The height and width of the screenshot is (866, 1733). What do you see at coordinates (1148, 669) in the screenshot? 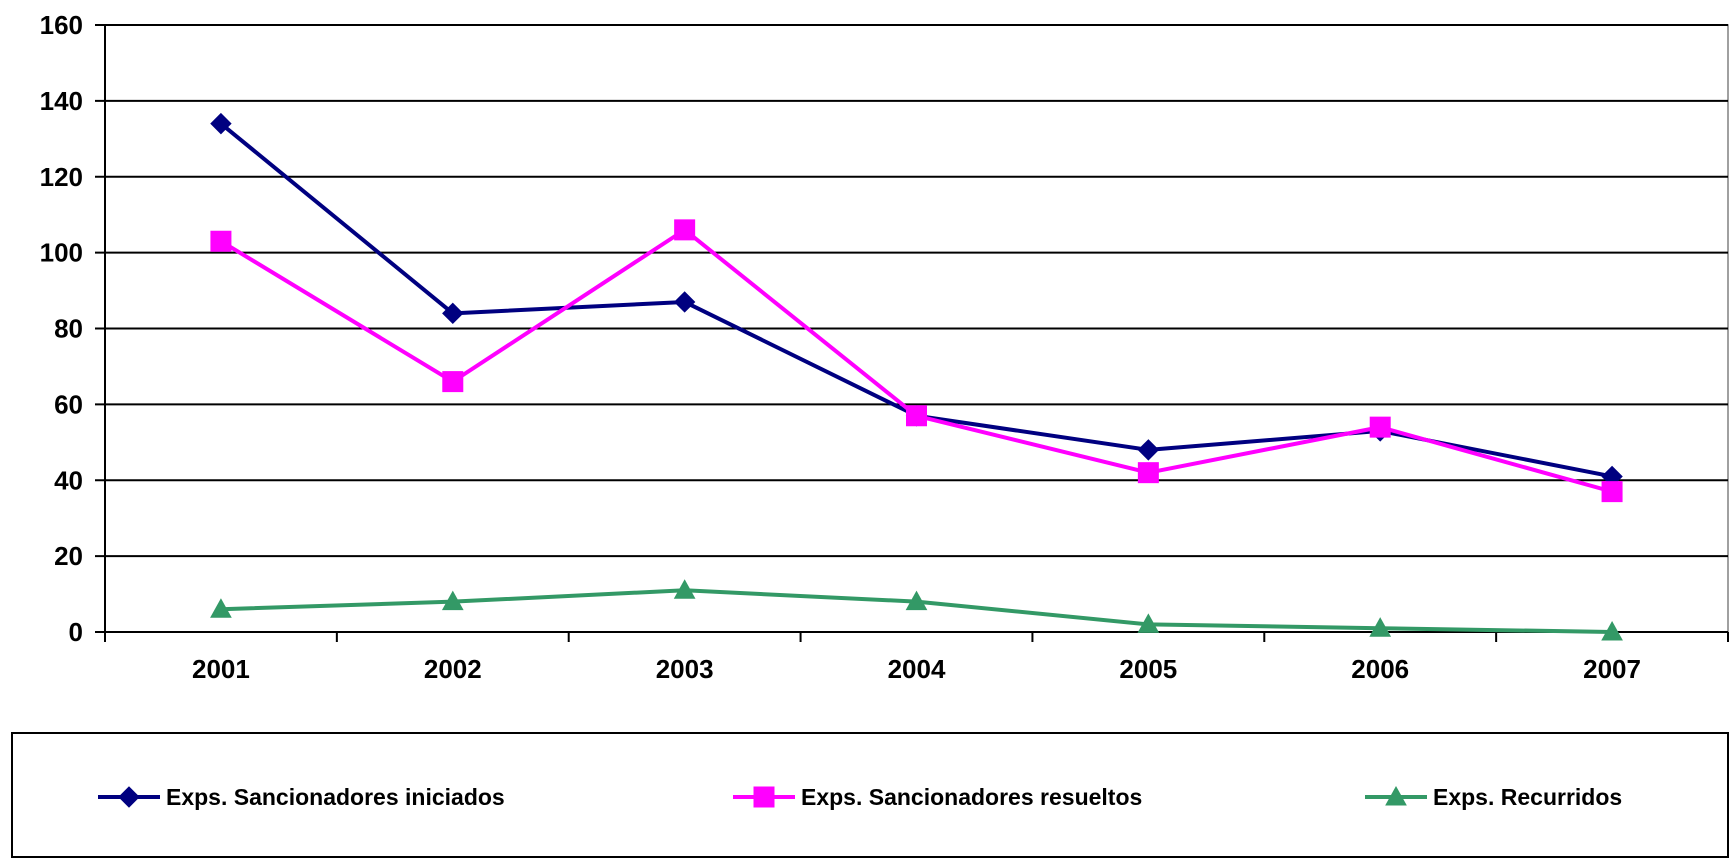
I see `x-tick-label: 2005` at bounding box center [1148, 669].